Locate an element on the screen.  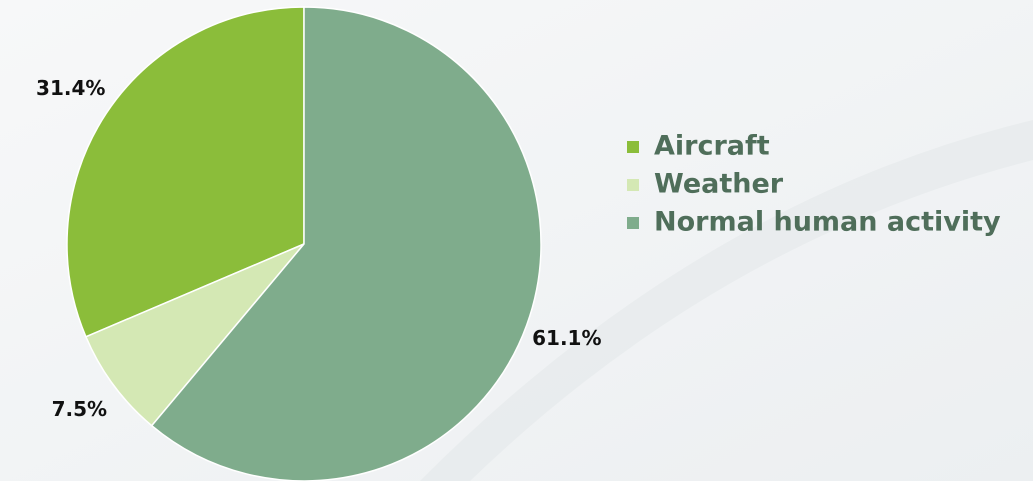
legend-label: Normal human activity is located at coordinates (827, 222).